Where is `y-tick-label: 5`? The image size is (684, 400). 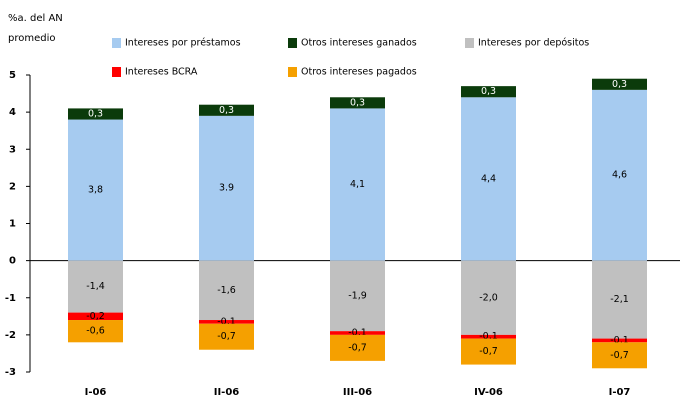 y-tick-label: 5 is located at coordinates (12, 75).